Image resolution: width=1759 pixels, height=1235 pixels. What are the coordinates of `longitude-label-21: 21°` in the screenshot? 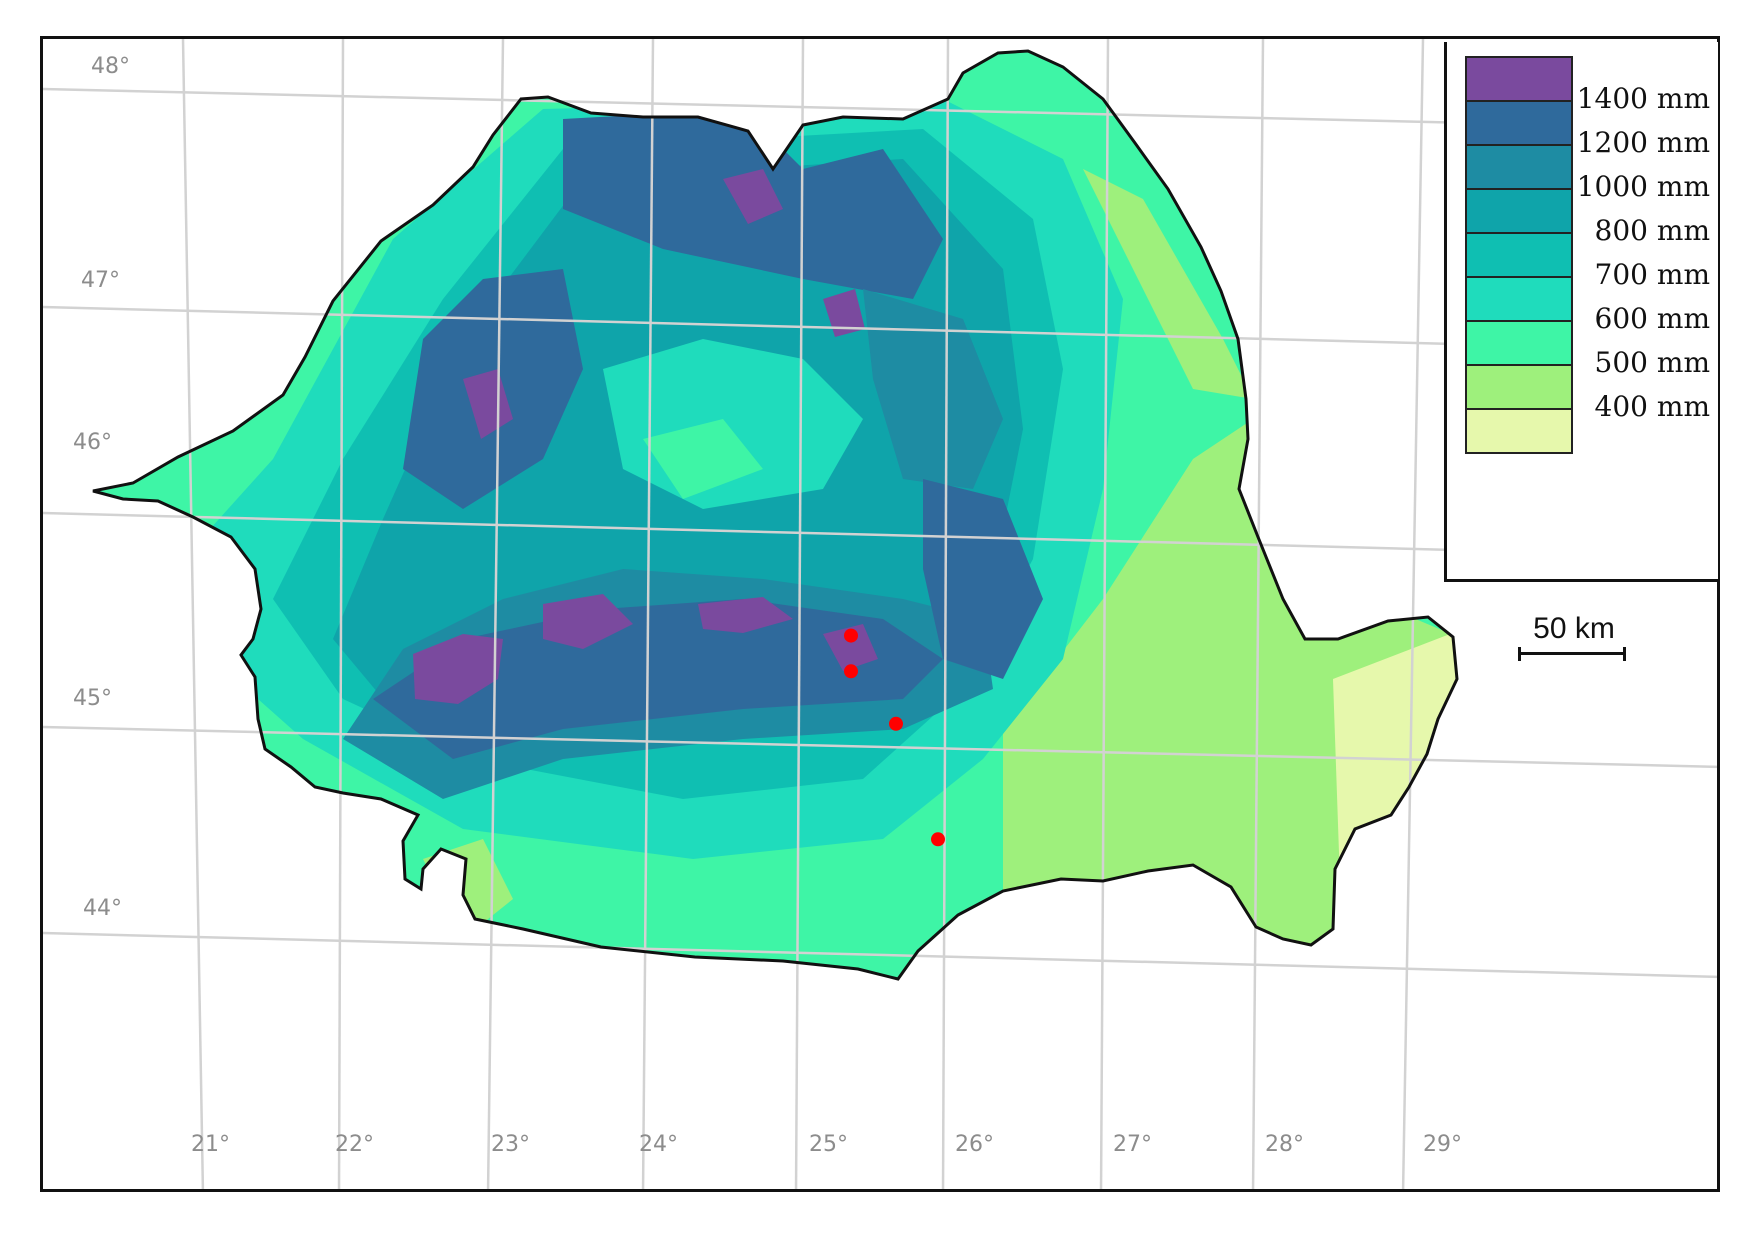 It's located at (210, 1144).